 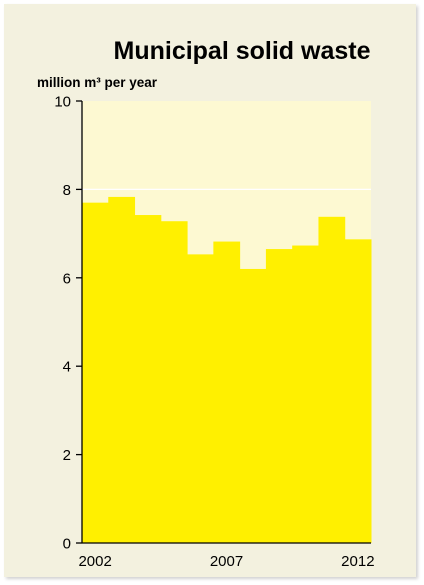 I want to click on y-tick-label-6: 6, so click(x=67, y=278).